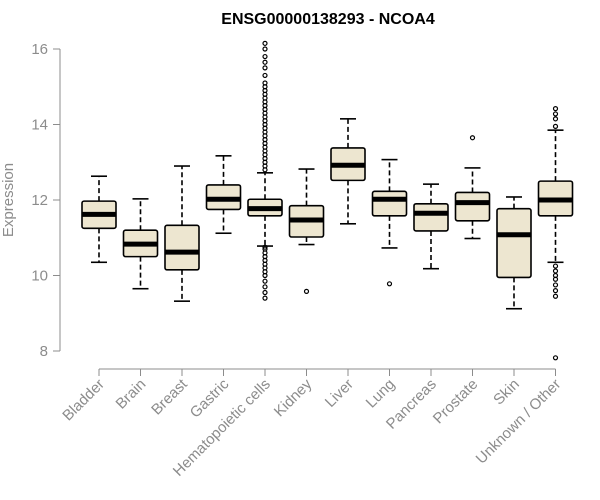 Image resolution: width=600 pixels, height=500 pixels. Describe the element at coordinates (472, 187) in the screenshot. I see `box-prostate` at that location.